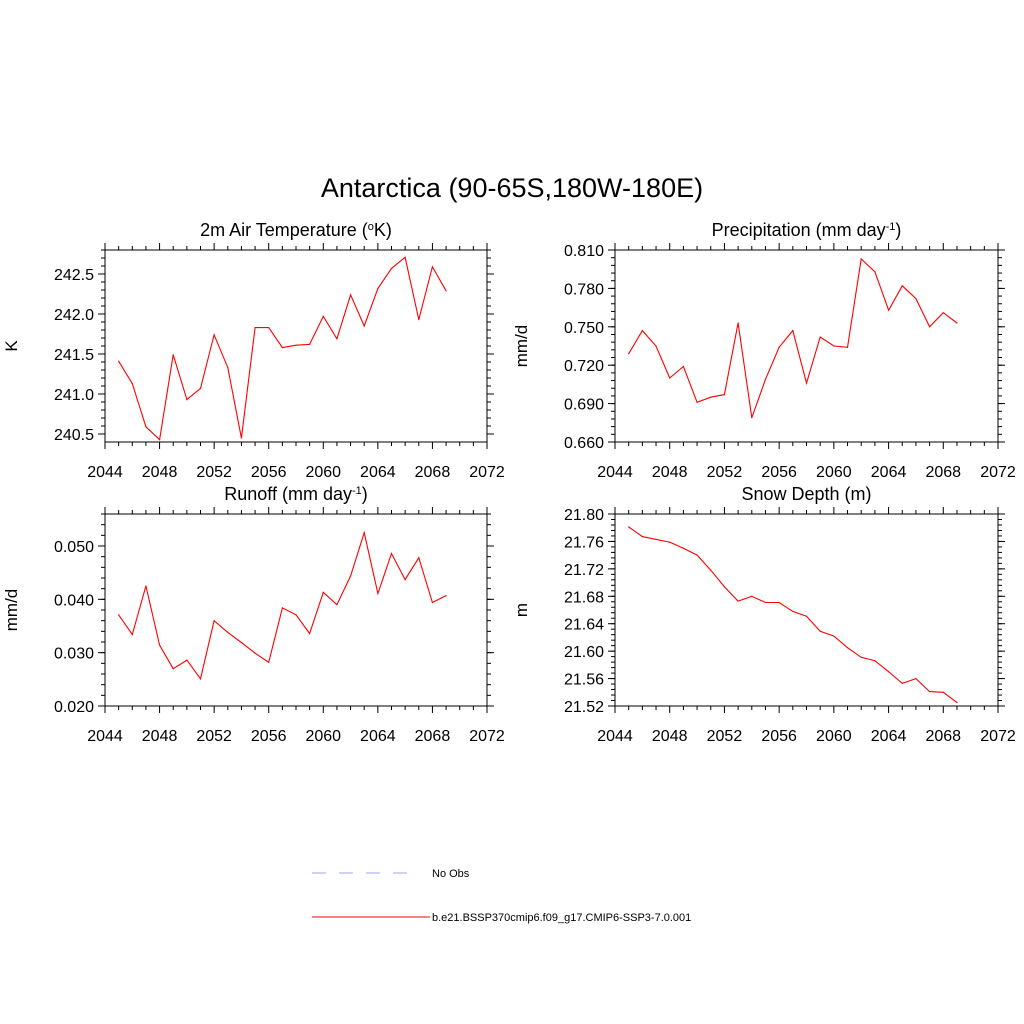  I want to click on y-tick-label: 21.60, so click(584, 652).